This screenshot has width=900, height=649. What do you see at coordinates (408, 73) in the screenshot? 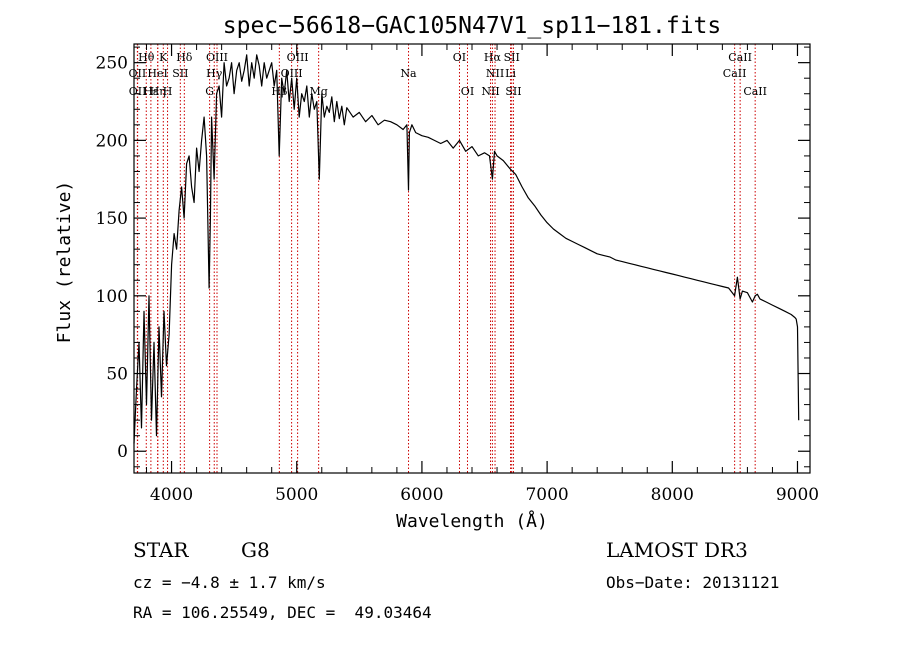
I see `spectral-line-label: Na` at bounding box center [408, 73].